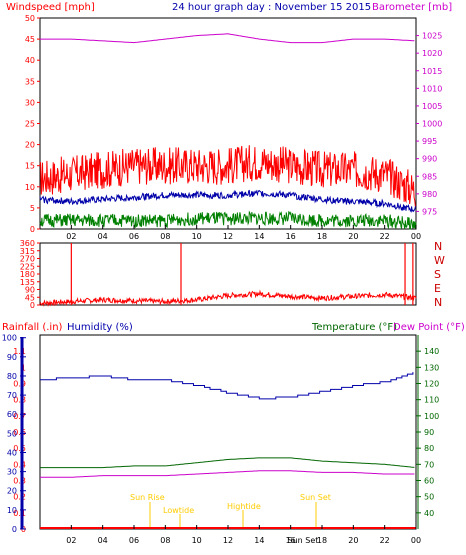 The image size is (466, 555). Describe the element at coordinates (432, 36) in the screenshot. I see `baro-y-tick-label: 1025` at that location.